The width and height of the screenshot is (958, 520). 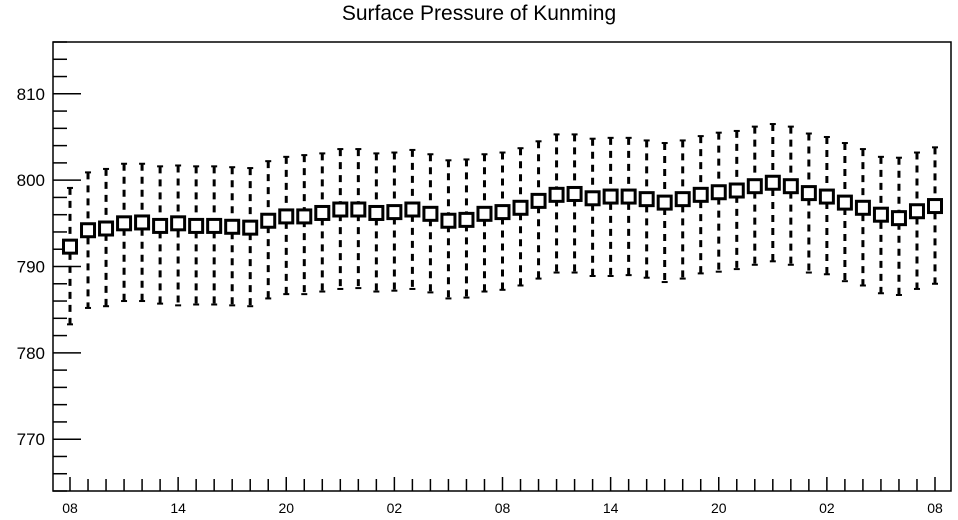 I want to click on x-axis: 08 14 20 02 08 14 20 02 08, so click(x=502, y=496).